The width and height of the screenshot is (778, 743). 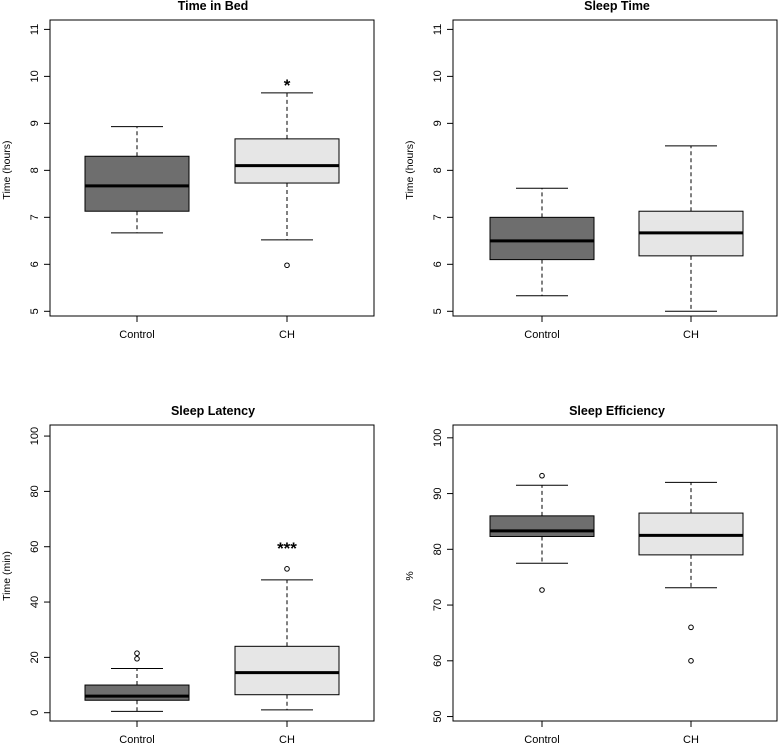 What do you see at coordinates (438, 716) in the screenshot?
I see `y-tick-label: 50` at bounding box center [438, 716].